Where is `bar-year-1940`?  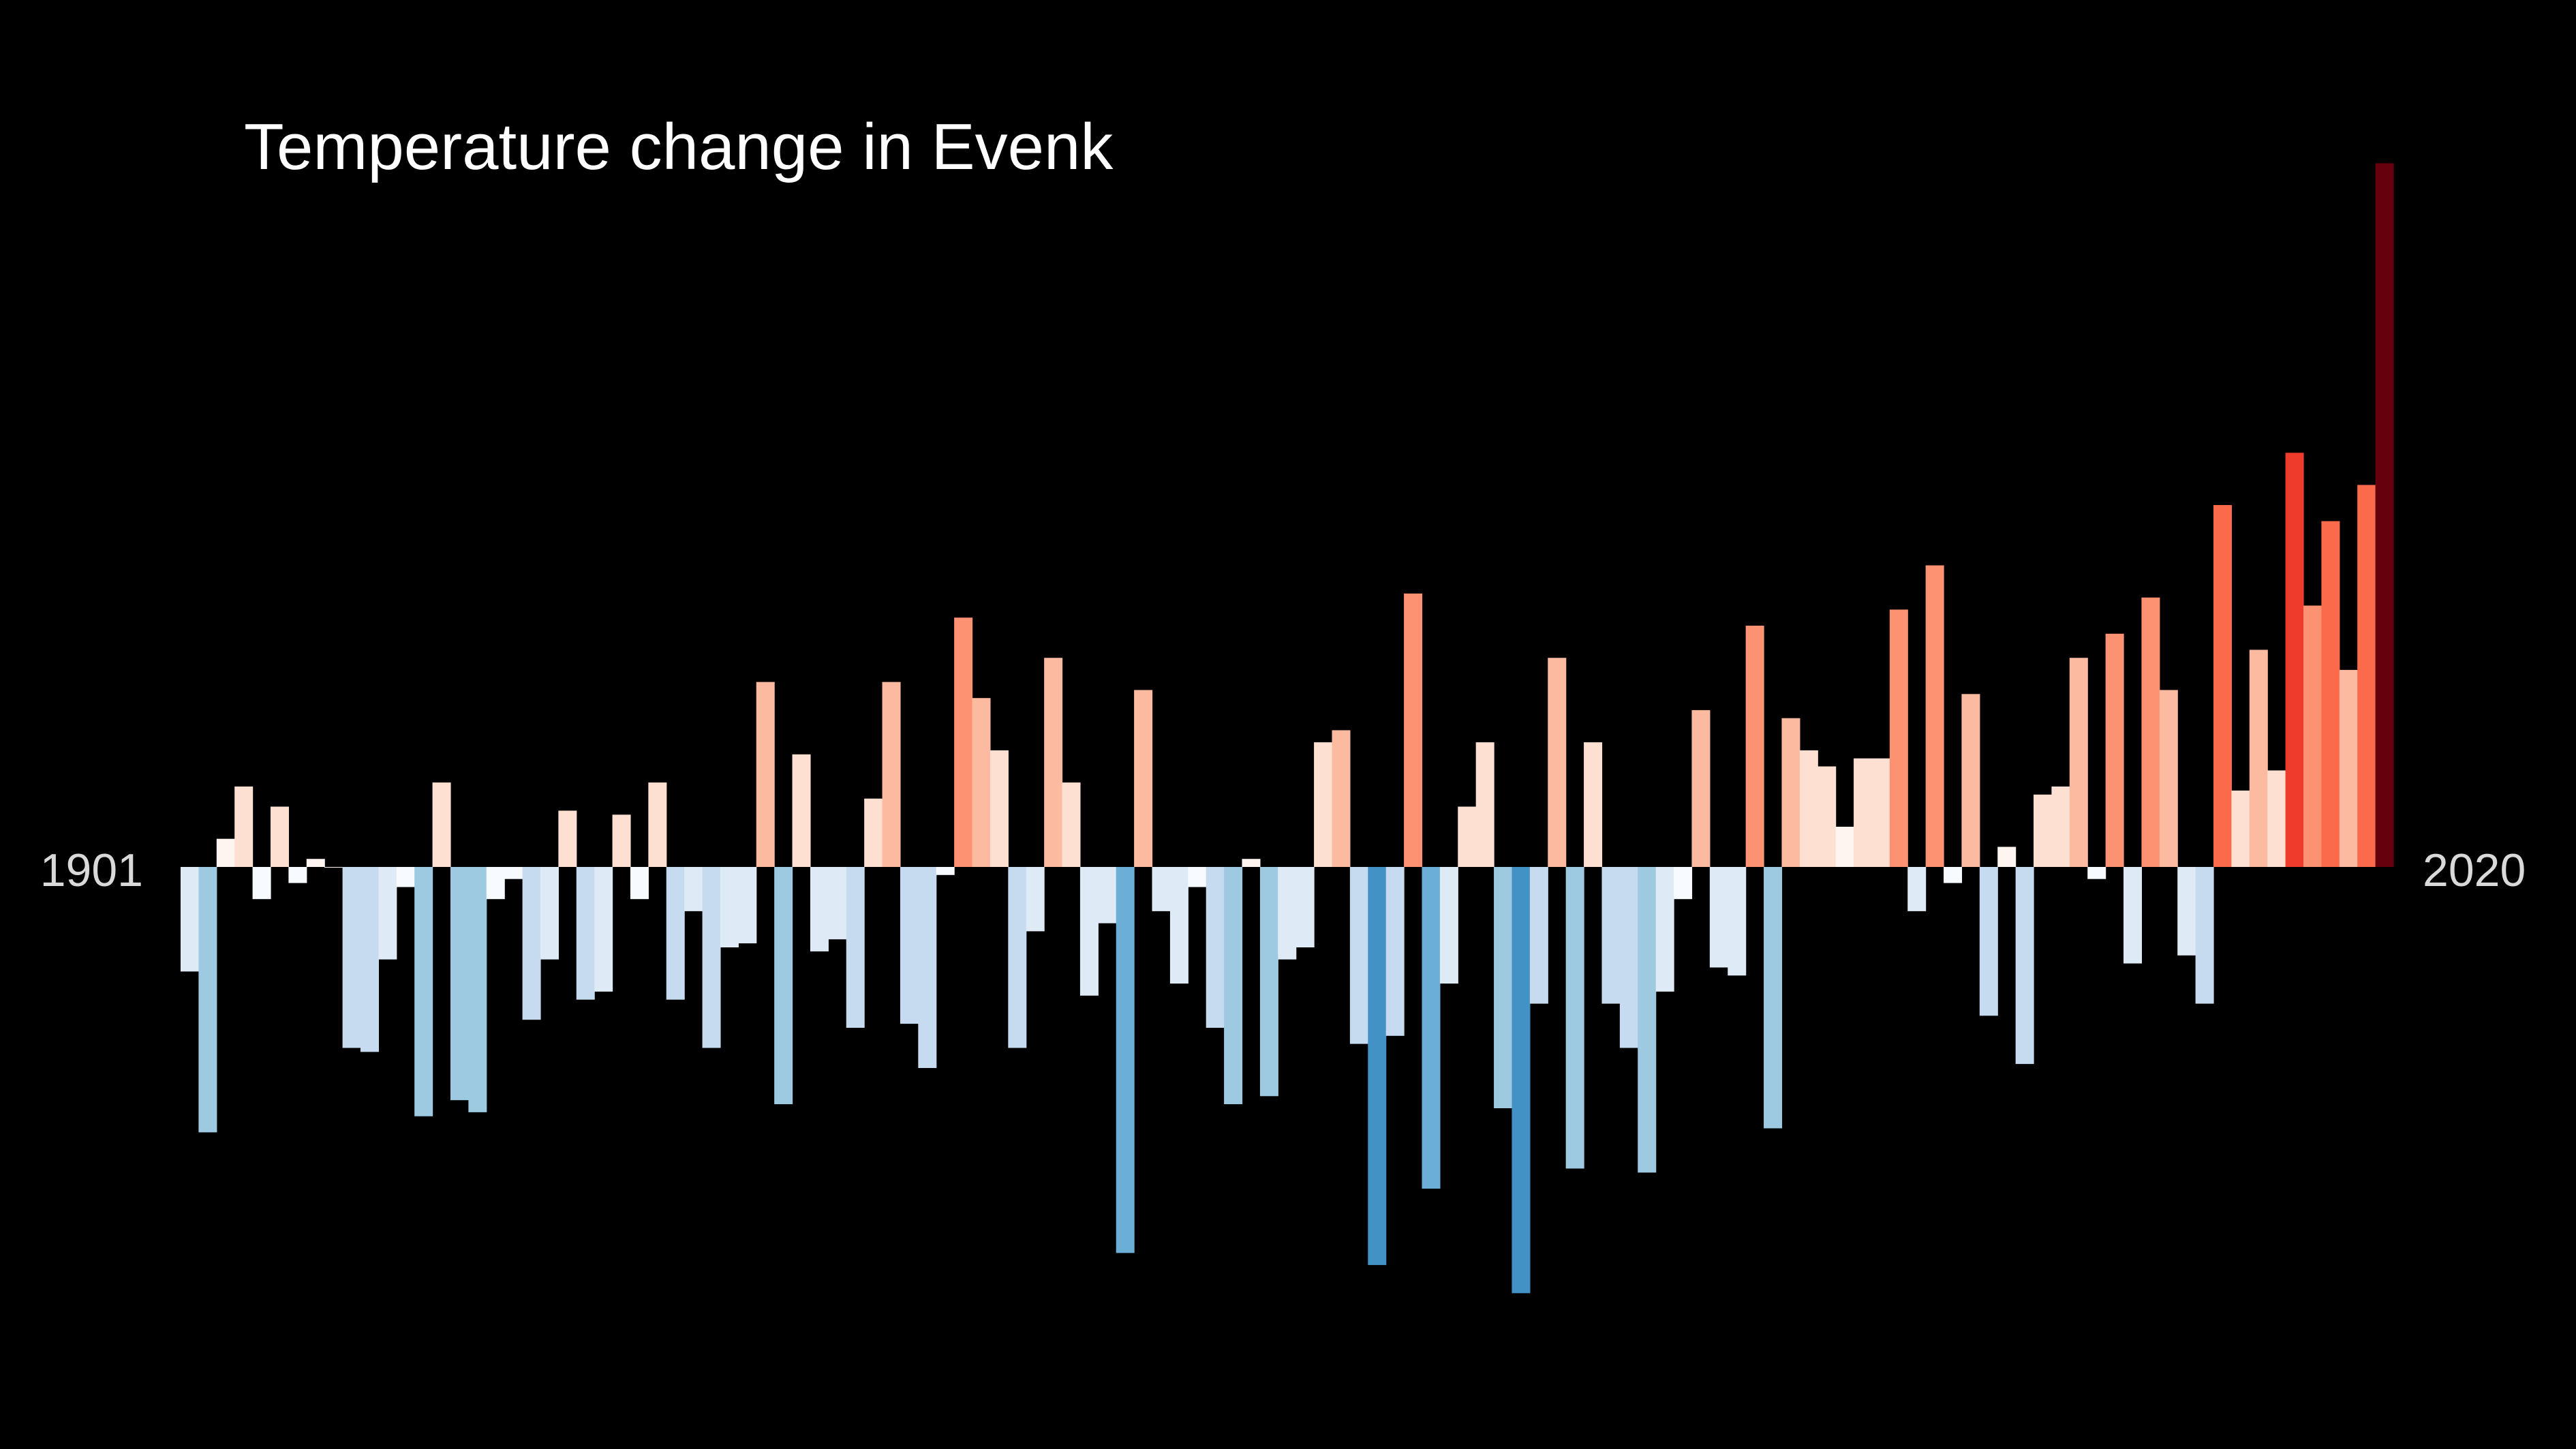 bar-year-1940 is located at coordinates (891, 775).